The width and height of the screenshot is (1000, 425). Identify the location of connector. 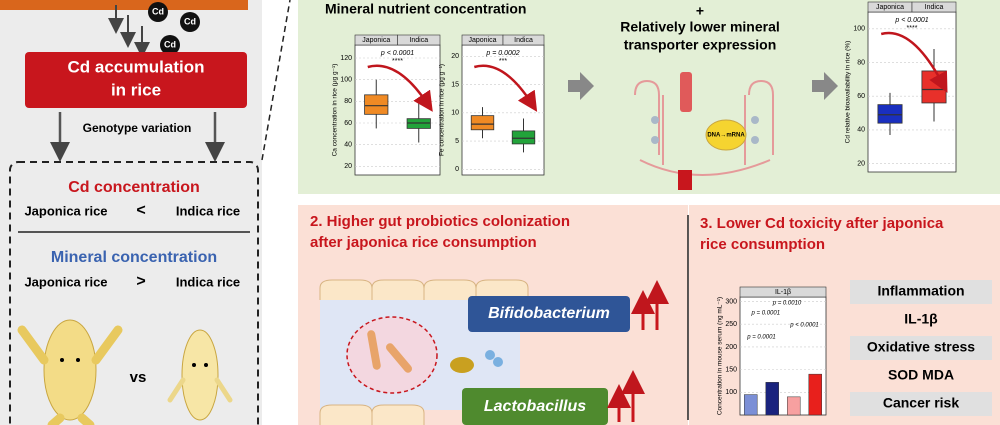
(276, 80).